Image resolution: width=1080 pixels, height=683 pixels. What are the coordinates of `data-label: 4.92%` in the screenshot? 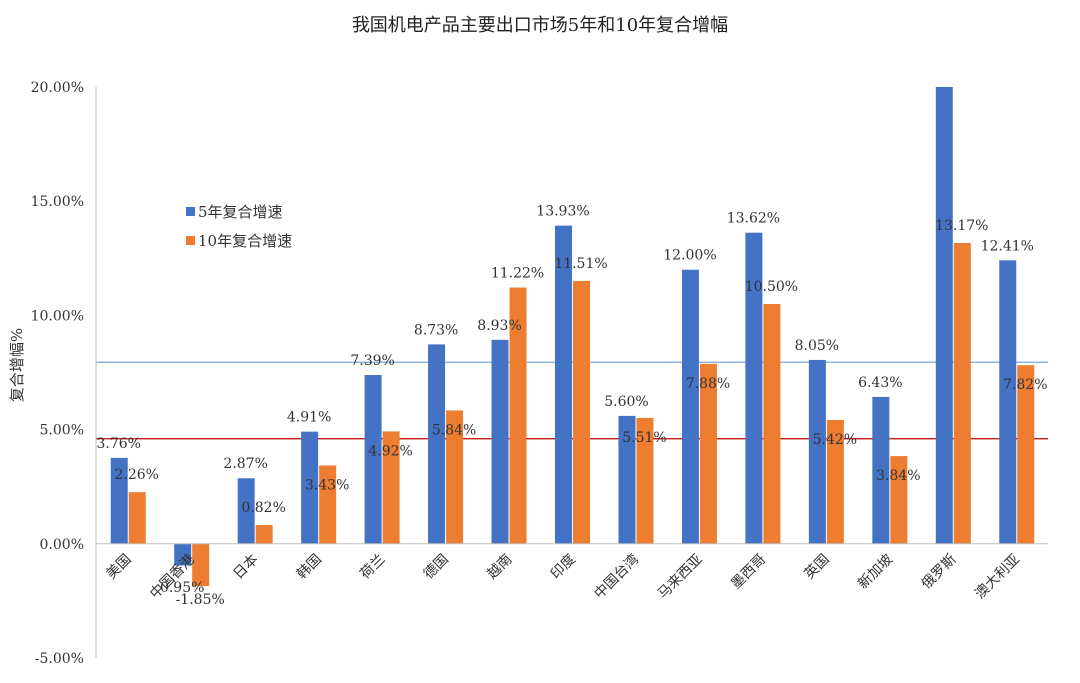 It's located at (390, 451).